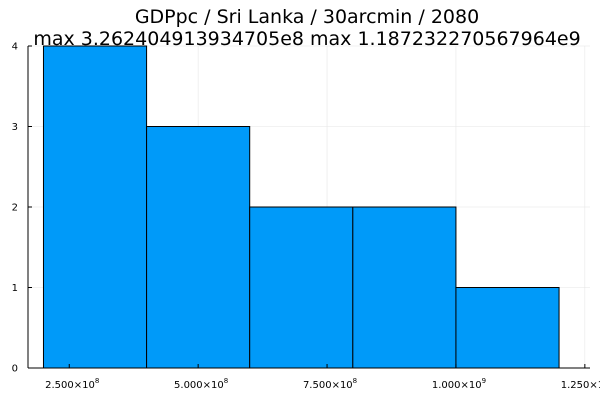 This screenshot has height=400, width=600. Describe the element at coordinates (15, 288) in the screenshot. I see `y-tick-label: 1` at that location.